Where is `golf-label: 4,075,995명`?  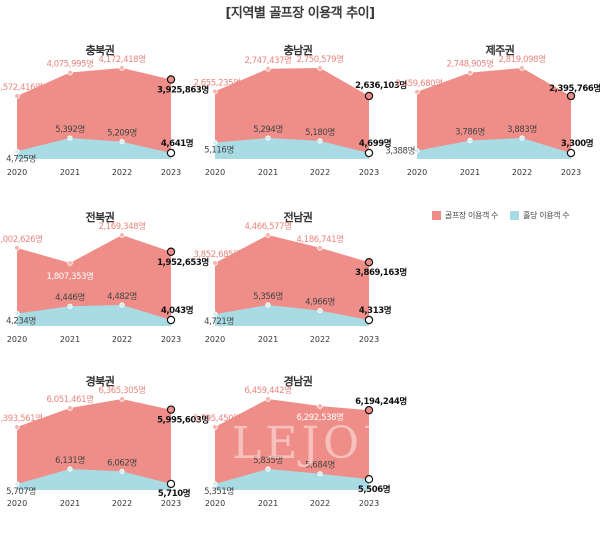
golf-label: 4,075,995명 is located at coordinates (69, 63).